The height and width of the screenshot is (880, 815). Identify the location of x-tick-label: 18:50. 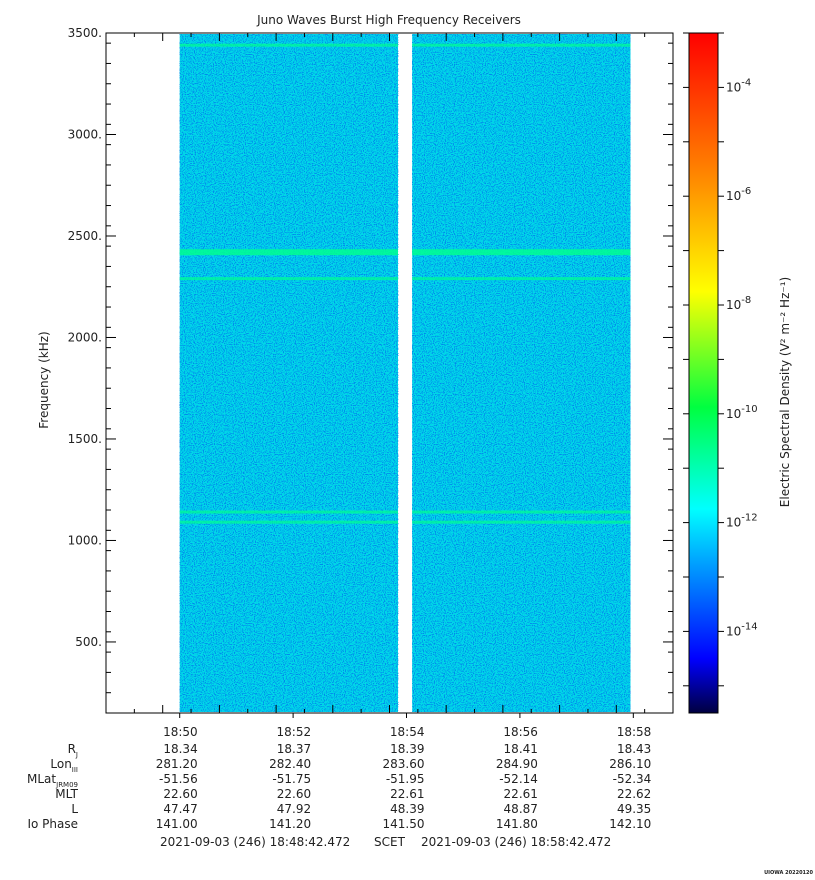
(180, 732).